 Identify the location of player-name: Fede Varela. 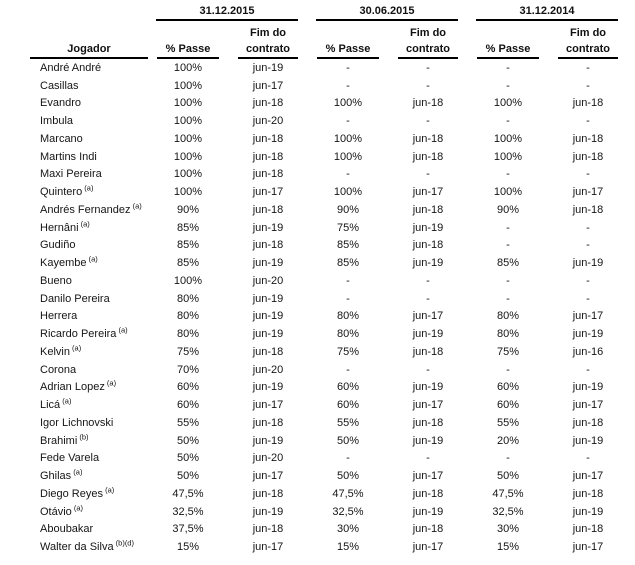
(70, 458).